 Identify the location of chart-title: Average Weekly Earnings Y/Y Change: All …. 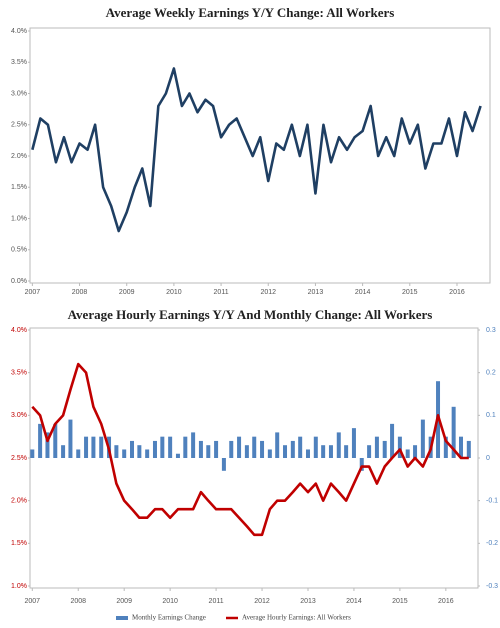
(250, 12).